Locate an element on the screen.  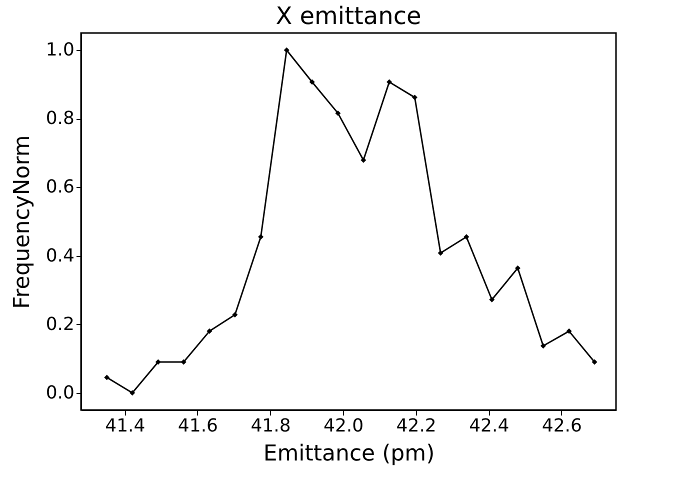
x-tick-label: 42.6 is located at coordinates (562, 426).